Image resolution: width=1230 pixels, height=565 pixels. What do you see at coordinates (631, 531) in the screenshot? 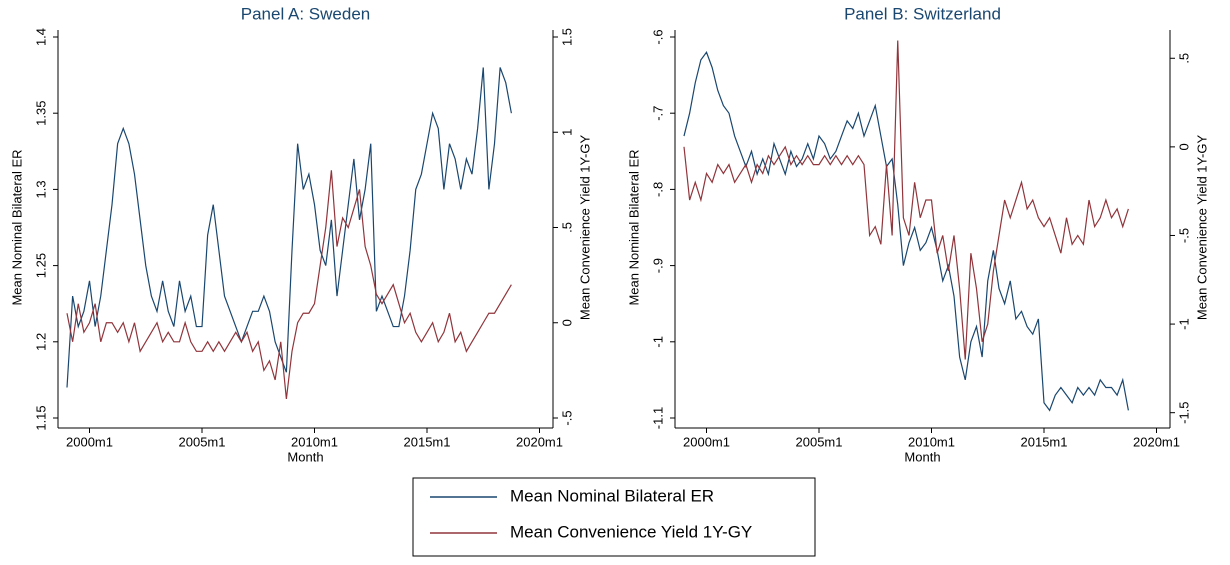
I see `legend-label: Mean Convenience Yield 1Y-GY` at bounding box center [631, 531].